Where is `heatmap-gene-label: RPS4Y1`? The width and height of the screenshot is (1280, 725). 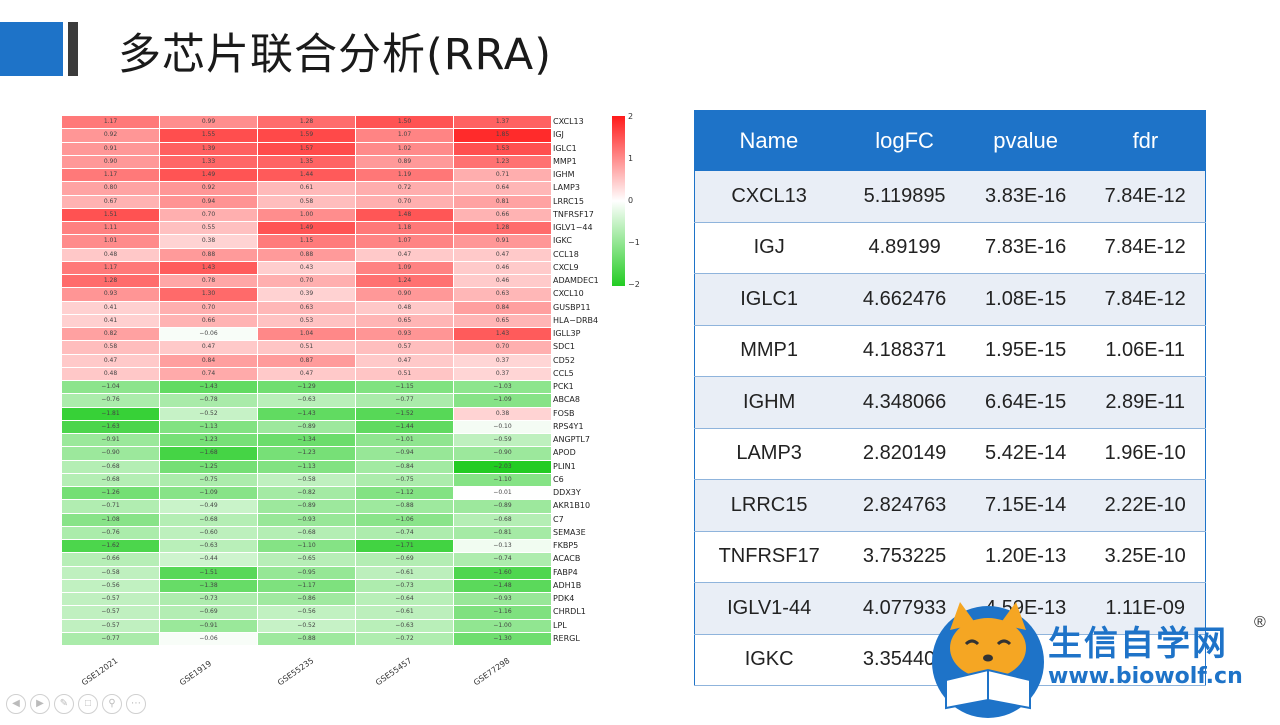
heatmap-gene-label: RPS4Y1 is located at coordinates (568, 426).